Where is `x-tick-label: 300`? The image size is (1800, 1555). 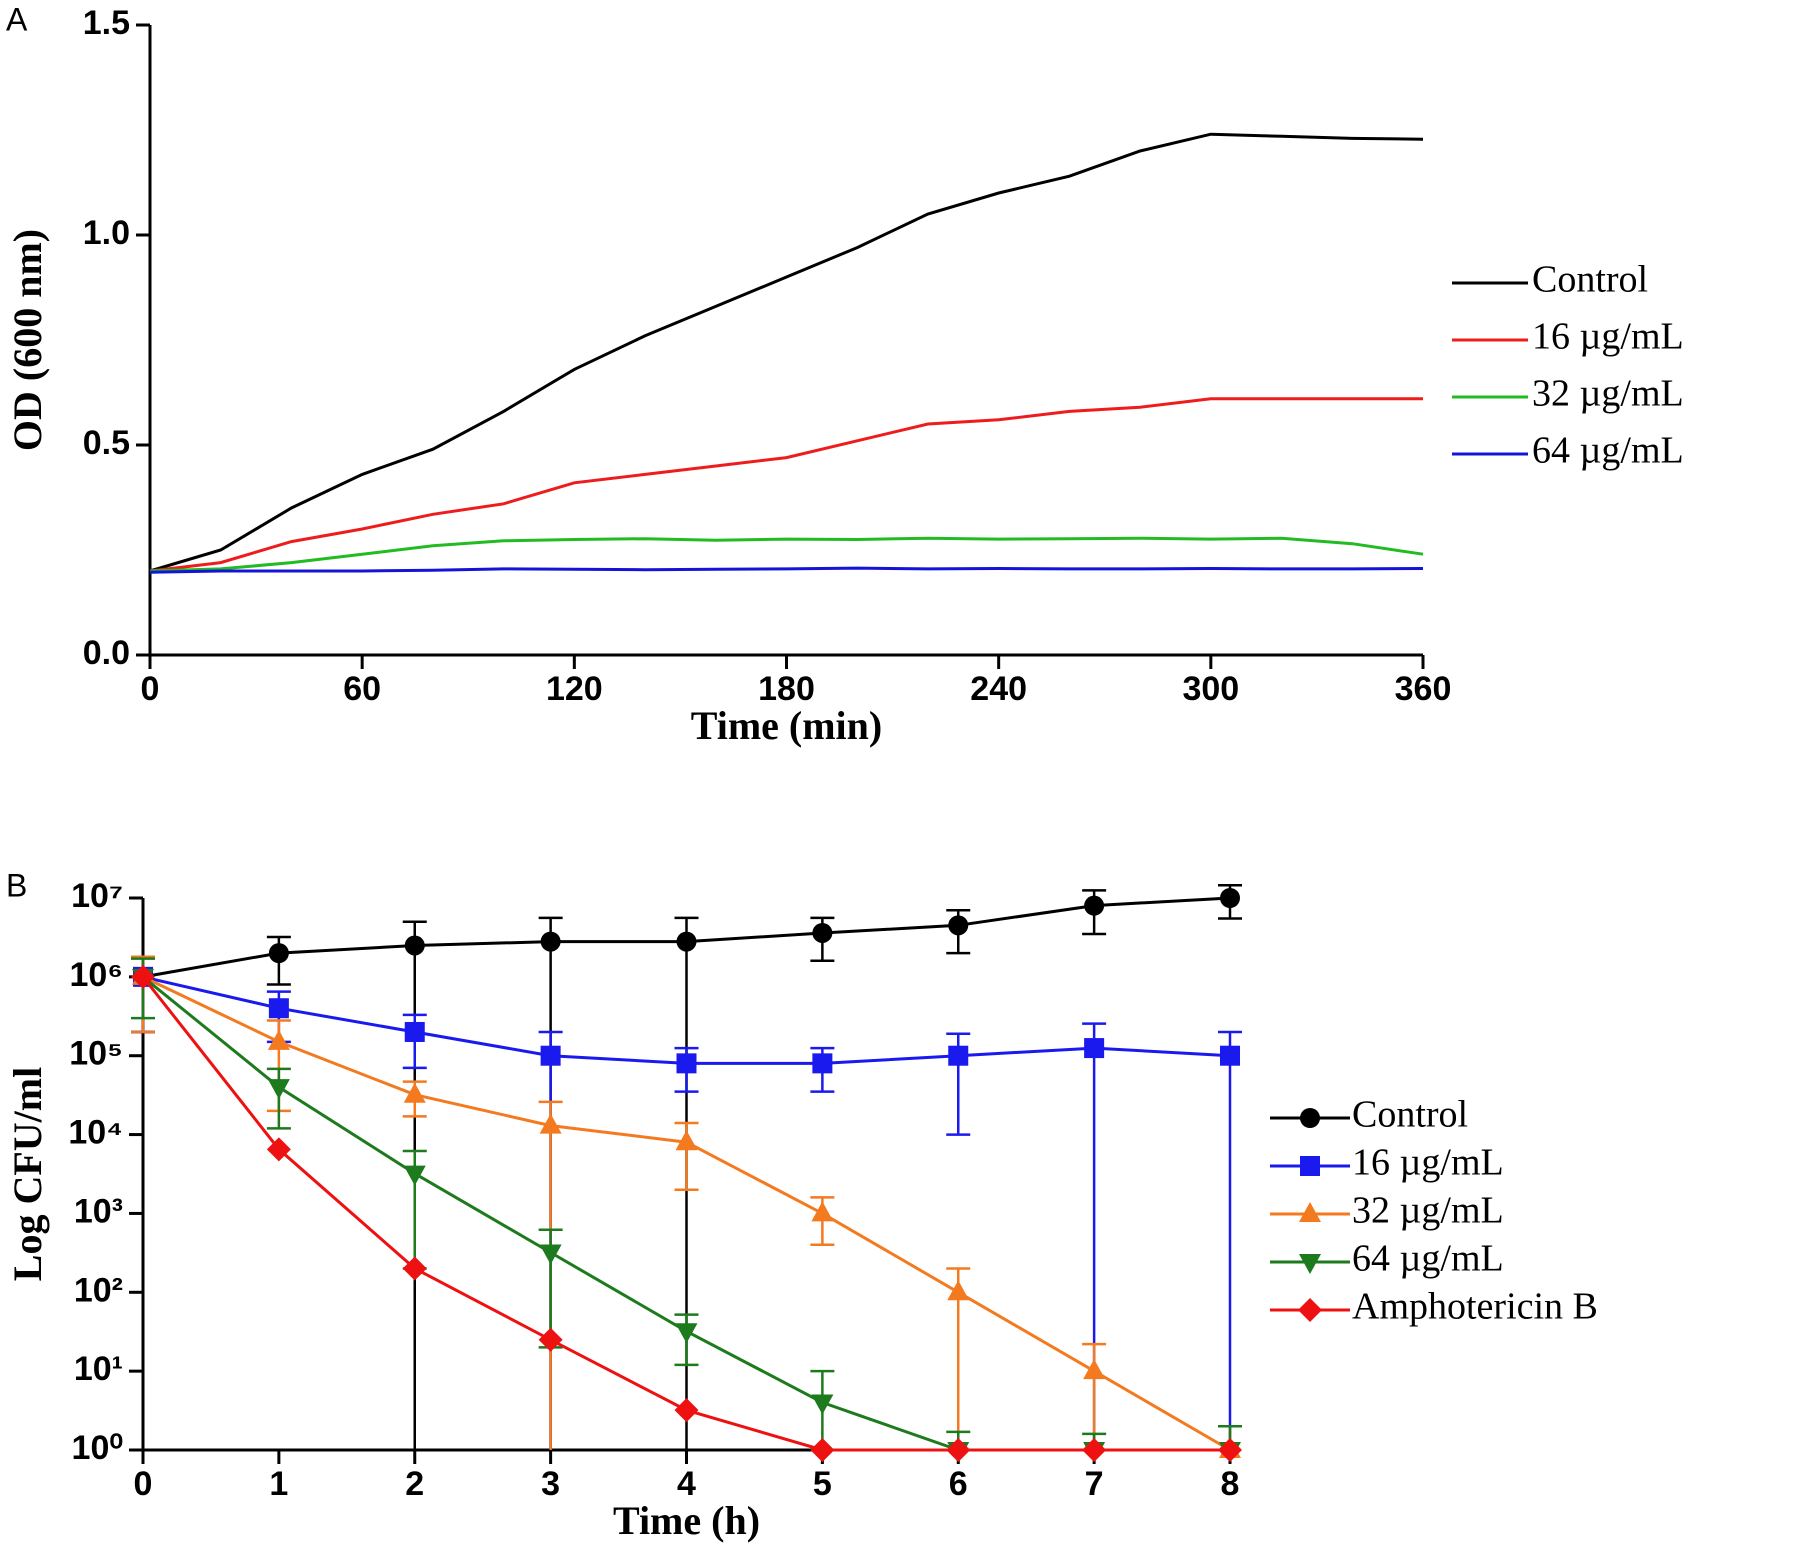
x-tick-label: 300 is located at coordinates (1210, 689).